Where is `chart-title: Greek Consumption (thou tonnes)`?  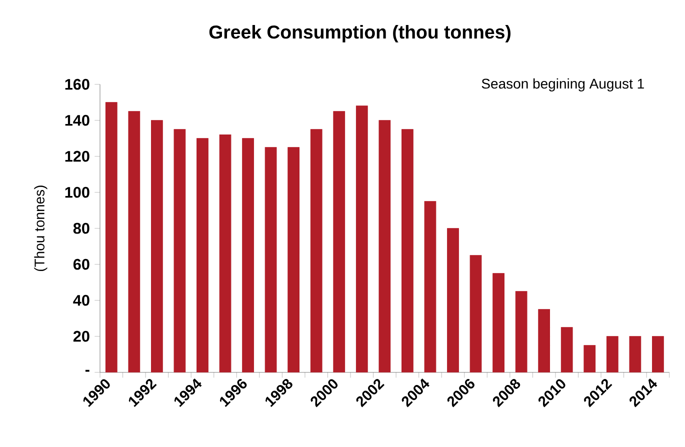 chart-title: Greek Consumption (thou tonnes) is located at coordinates (359, 33).